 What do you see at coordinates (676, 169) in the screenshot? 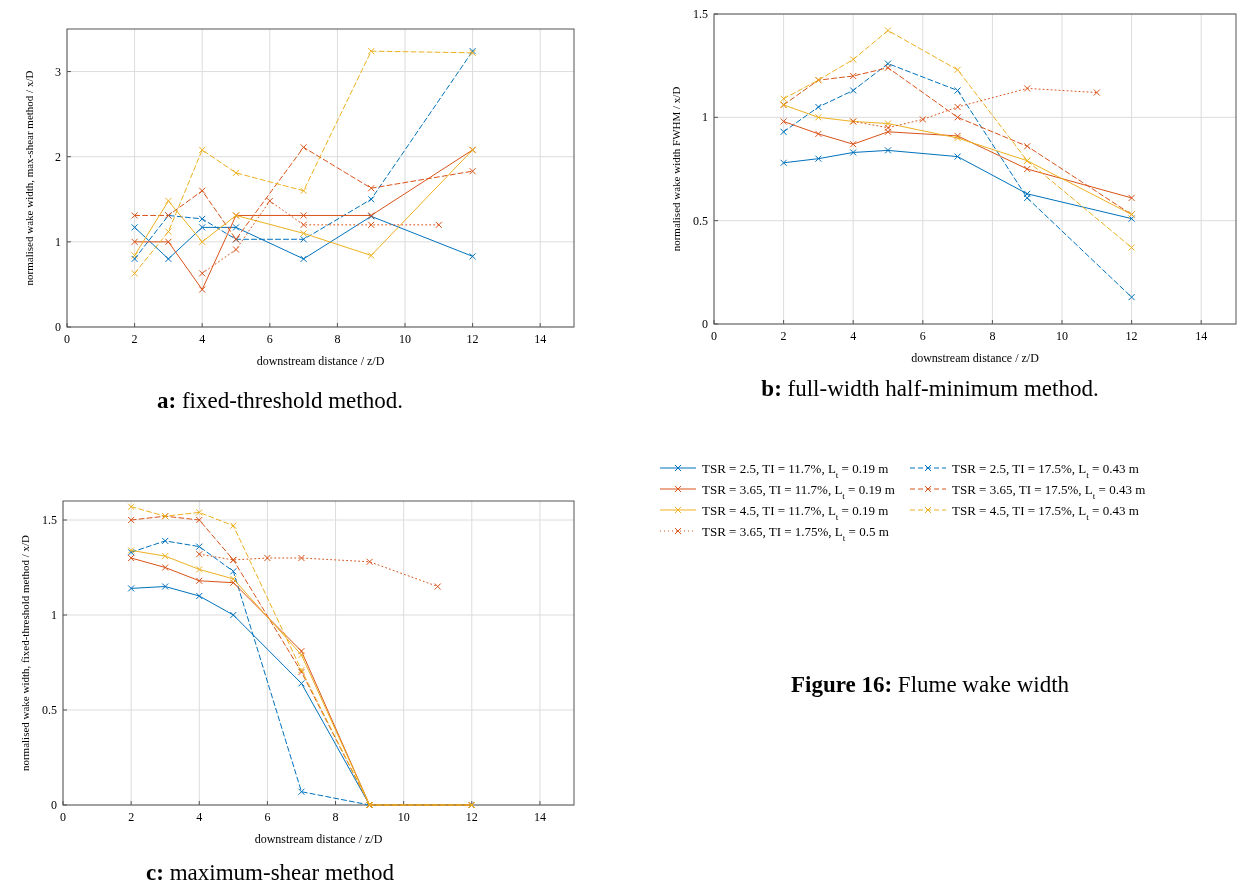
I see `y-axis-title: normalised wake width FWHM / x/D` at bounding box center [676, 169].